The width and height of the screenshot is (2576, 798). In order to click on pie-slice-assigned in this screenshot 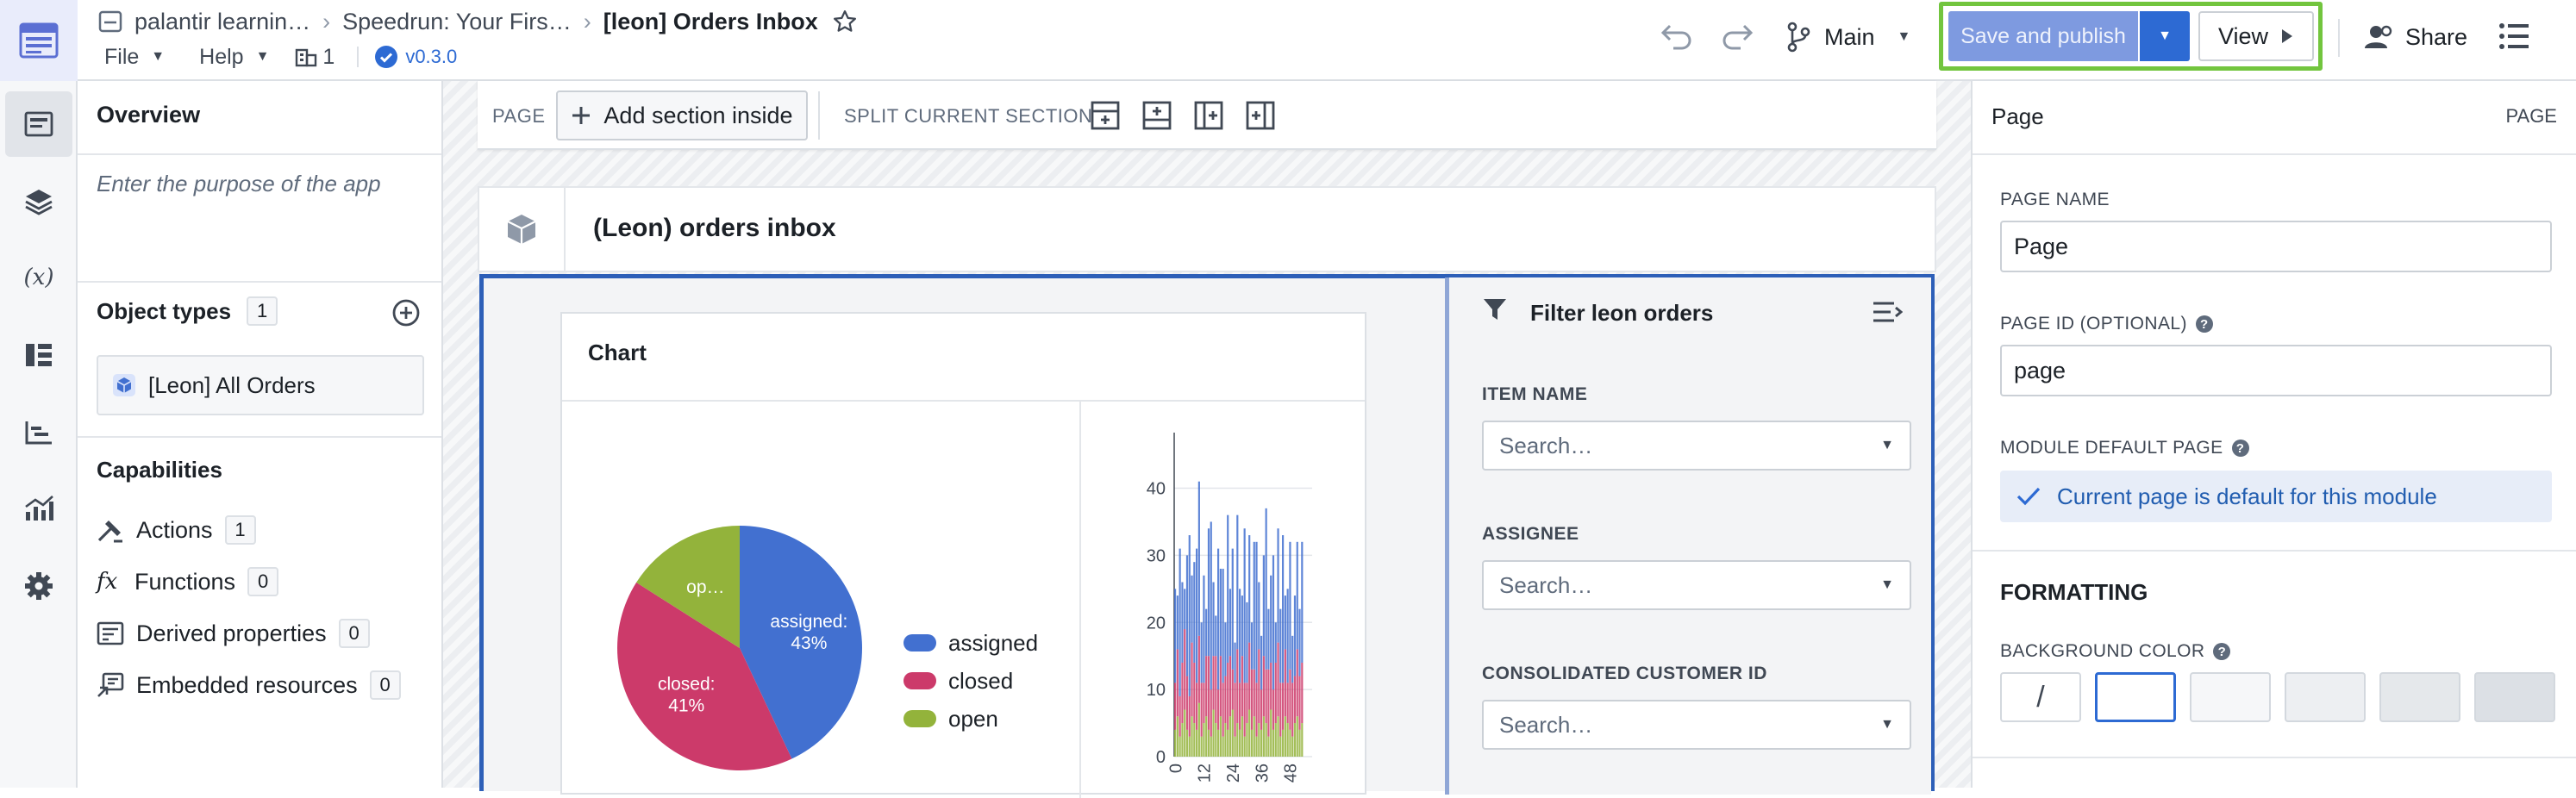, I will do `click(801, 642)`.